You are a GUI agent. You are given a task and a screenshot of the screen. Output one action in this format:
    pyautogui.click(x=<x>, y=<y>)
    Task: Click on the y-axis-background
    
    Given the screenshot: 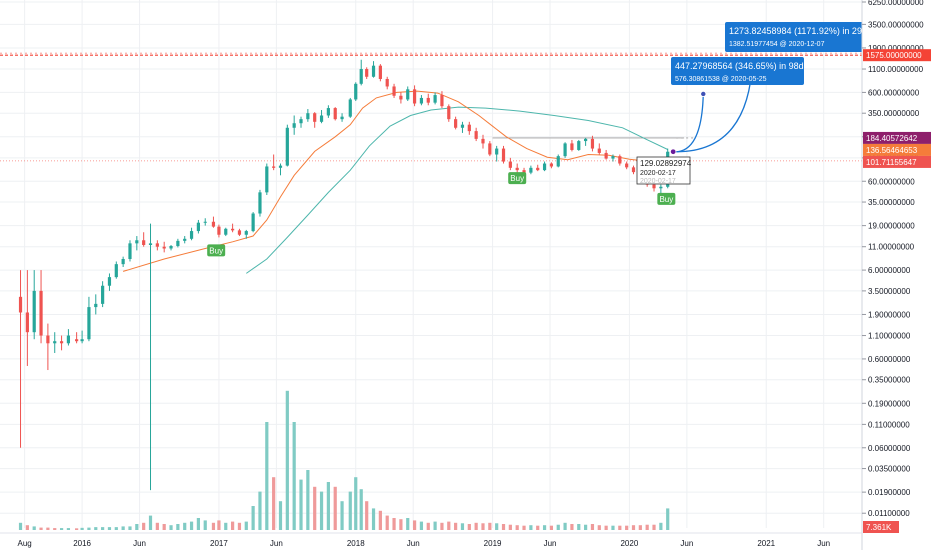 What is the action you would take?
    pyautogui.click(x=897, y=275)
    